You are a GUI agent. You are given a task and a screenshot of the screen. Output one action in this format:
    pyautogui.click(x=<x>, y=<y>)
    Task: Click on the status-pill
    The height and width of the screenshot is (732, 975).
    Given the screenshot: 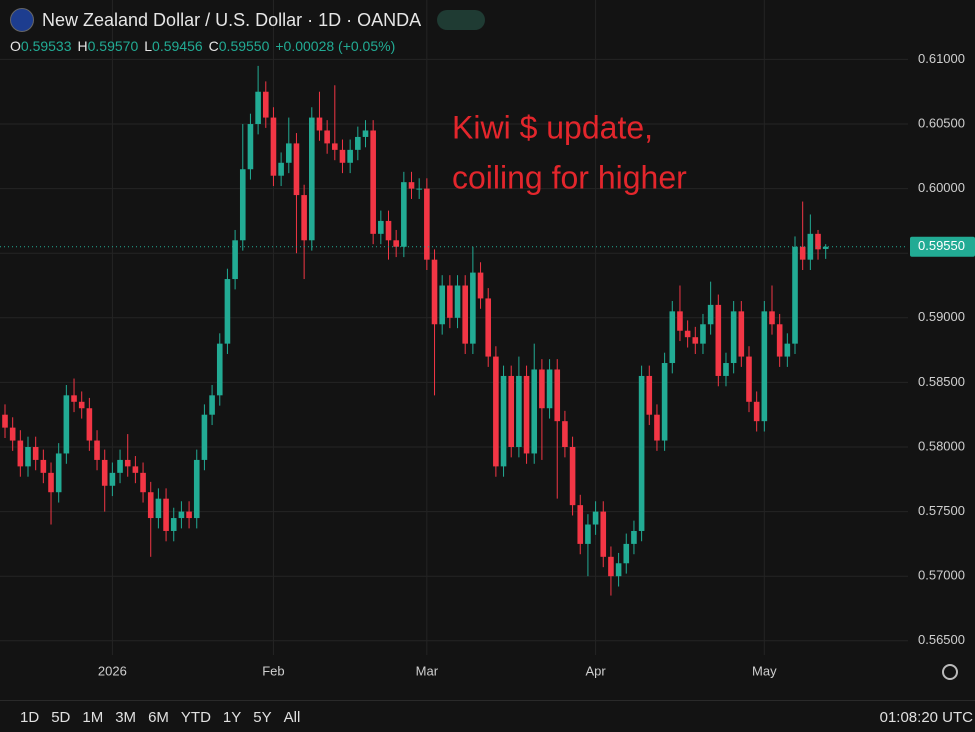 What is the action you would take?
    pyautogui.click(x=461, y=20)
    